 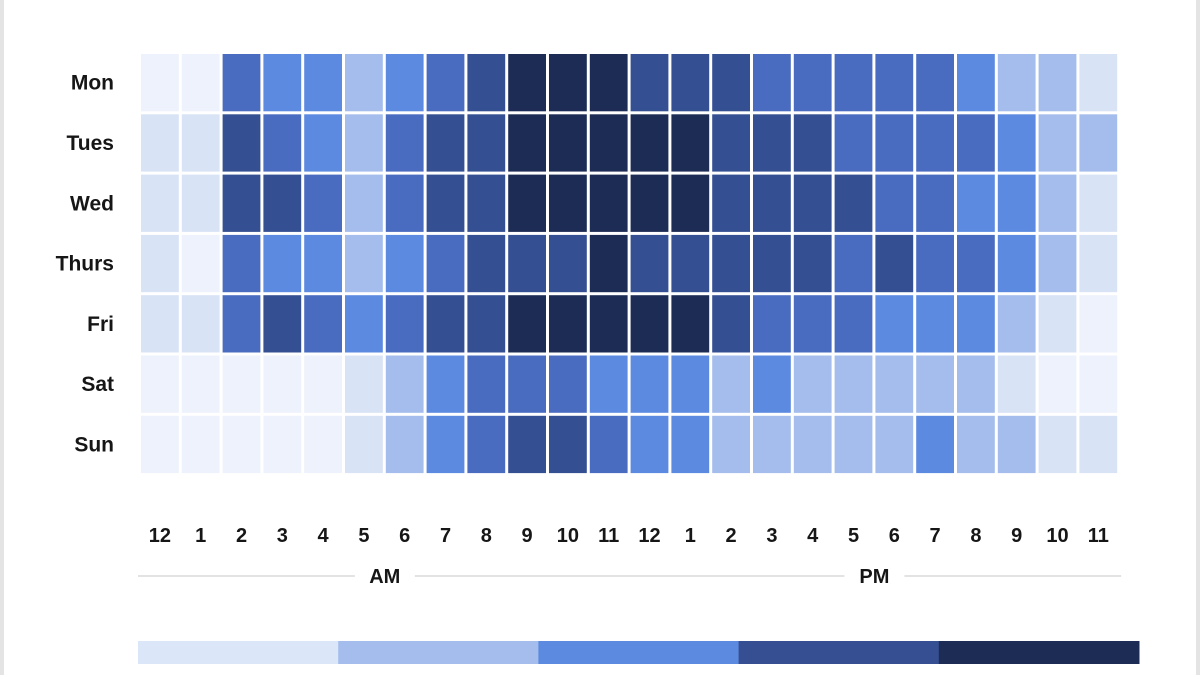 What do you see at coordinates (649, 536) in the screenshot?
I see `hour-label: 12` at bounding box center [649, 536].